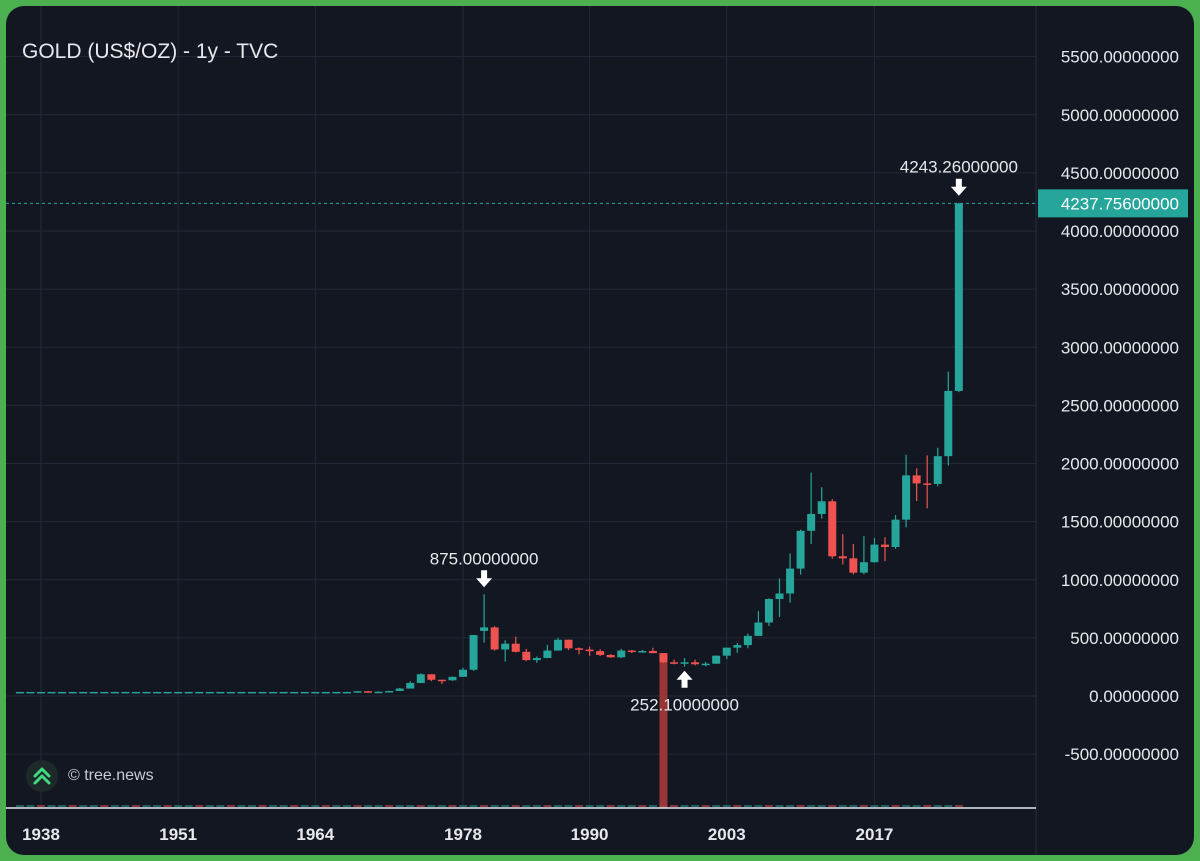 The image size is (1200, 861). Describe the element at coordinates (1120, 203) in the screenshot. I see `current-price-label: 4237.75600000` at that location.